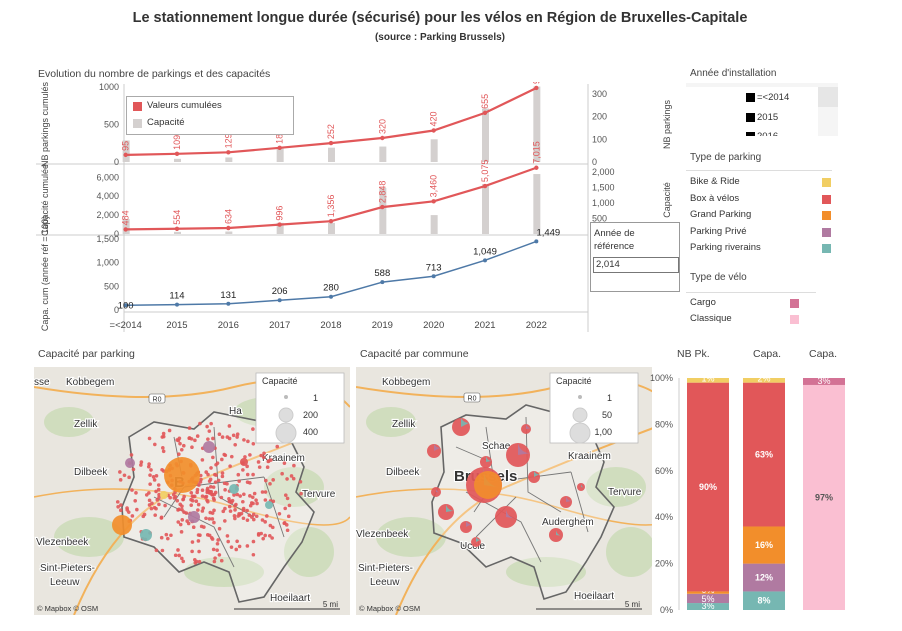 The image size is (902, 631). I want to click on reference-year-box: Année de référence 2,014, so click(635, 257).